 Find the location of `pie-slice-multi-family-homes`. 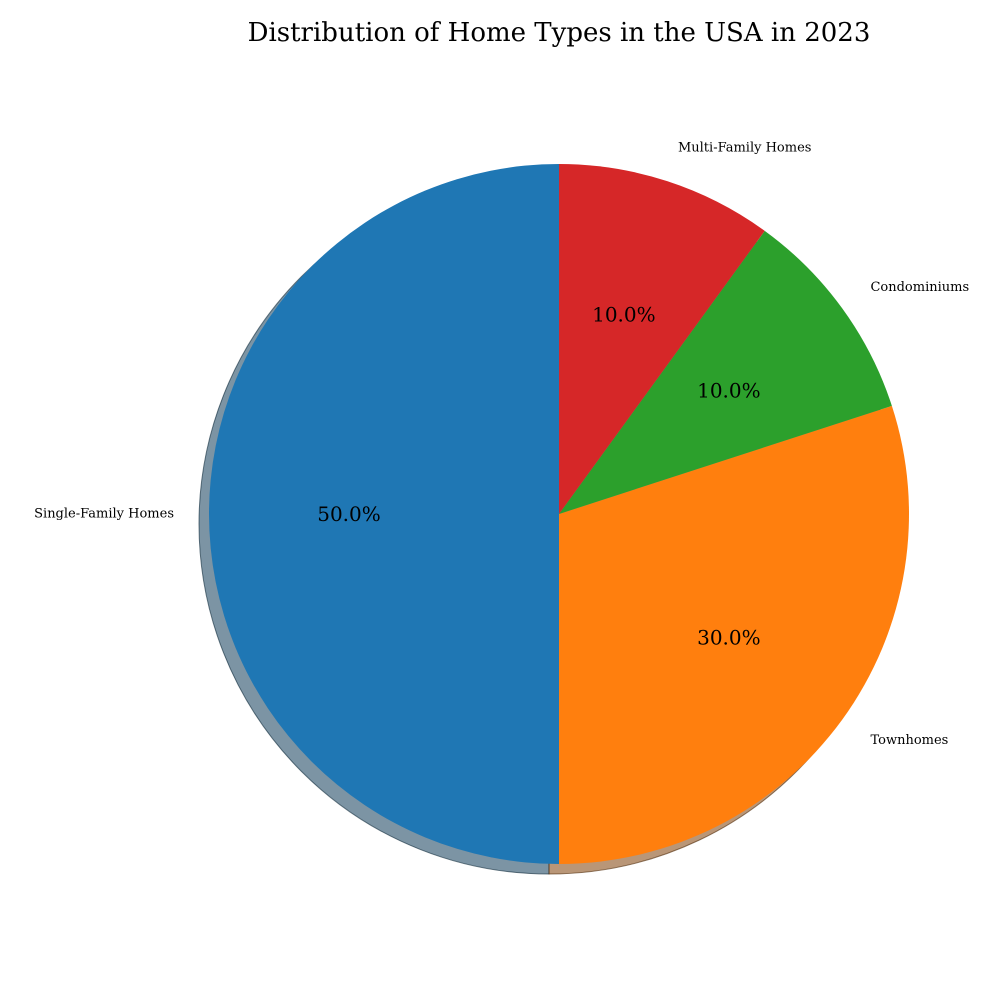

pie-slice-multi-family-homes is located at coordinates (662, 339).